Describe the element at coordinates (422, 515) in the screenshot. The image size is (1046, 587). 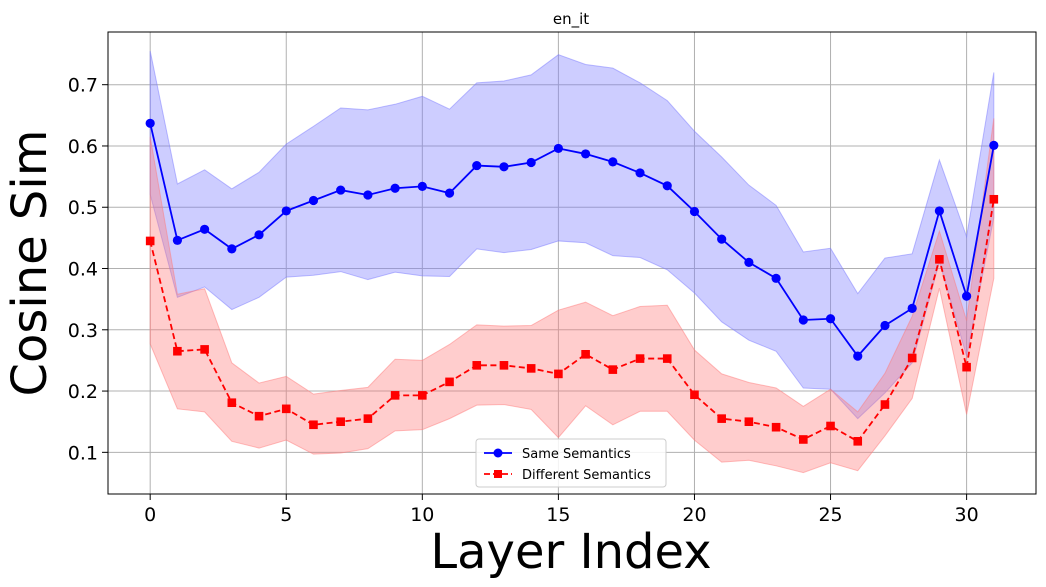
I see `x-tick-label: 10` at that location.